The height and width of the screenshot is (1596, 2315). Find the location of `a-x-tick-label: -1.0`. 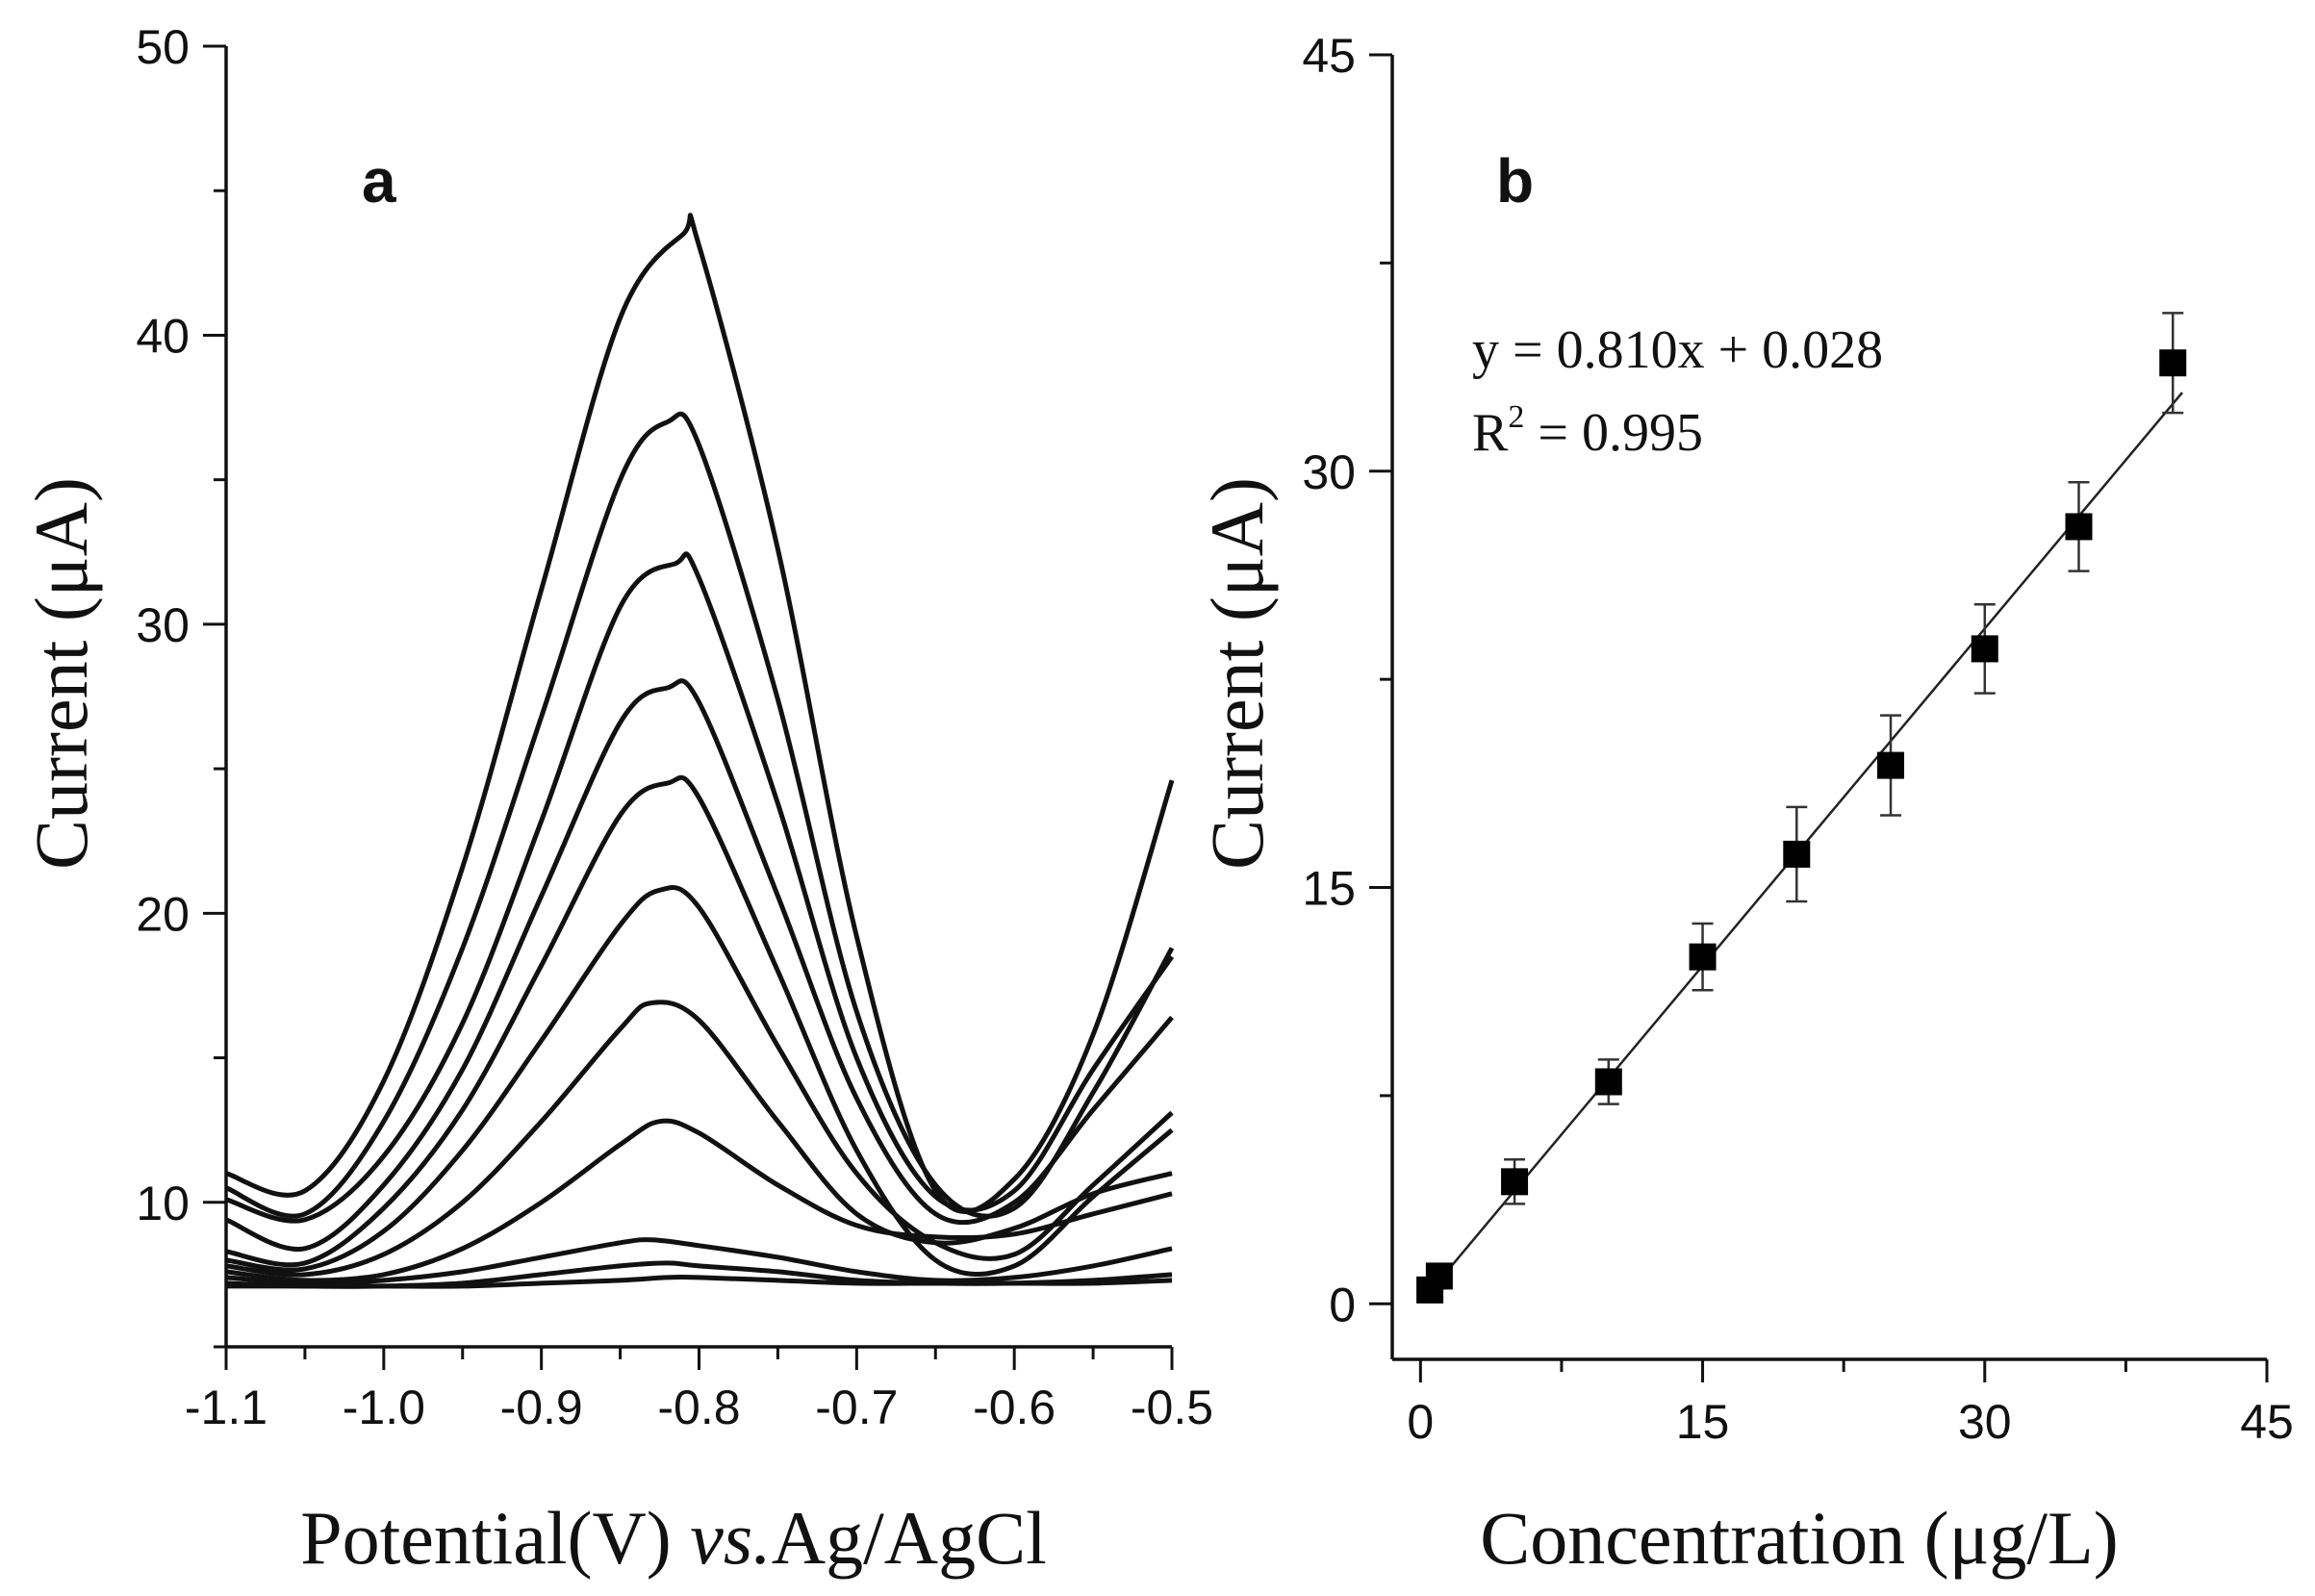

a-x-tick-label: -1.0 is located at coordinates (384, 1407).